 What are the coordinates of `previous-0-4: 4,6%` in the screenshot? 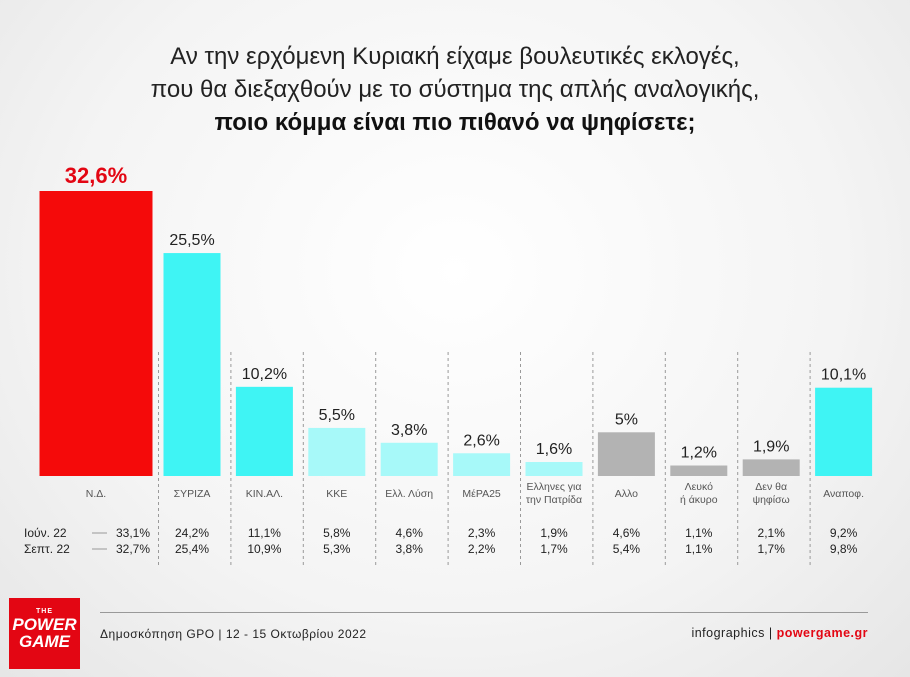 It's located at (410, 533).